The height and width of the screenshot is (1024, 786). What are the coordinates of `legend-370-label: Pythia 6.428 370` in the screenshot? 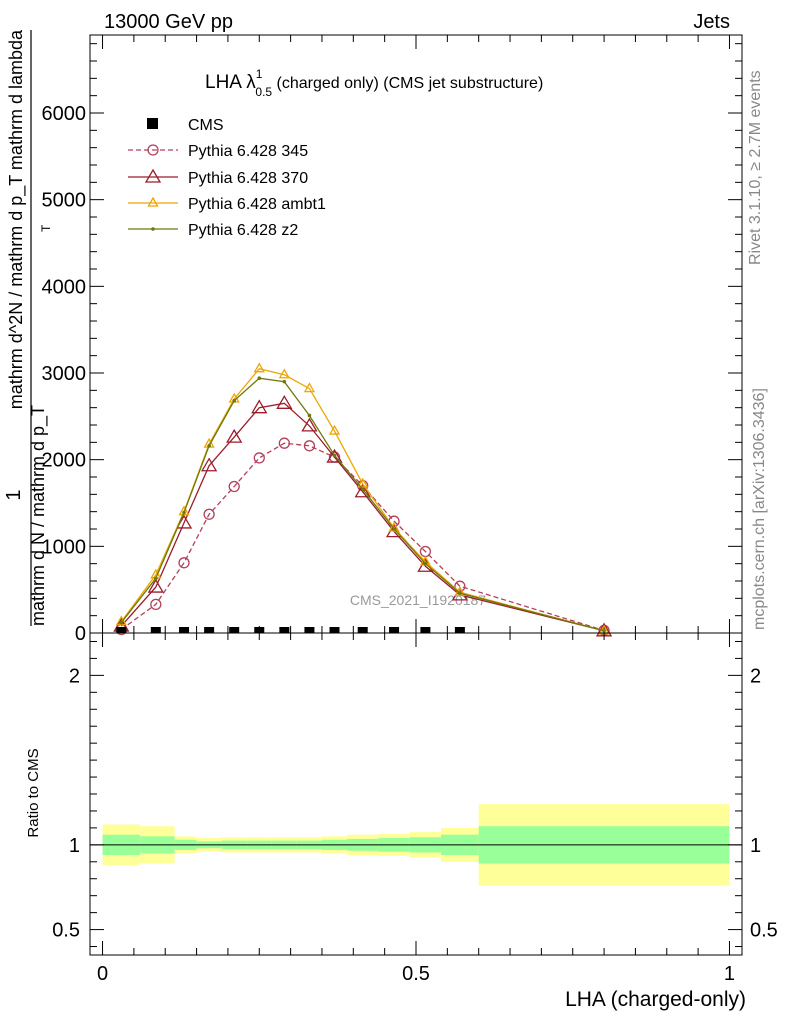 It's located at (248, 178).